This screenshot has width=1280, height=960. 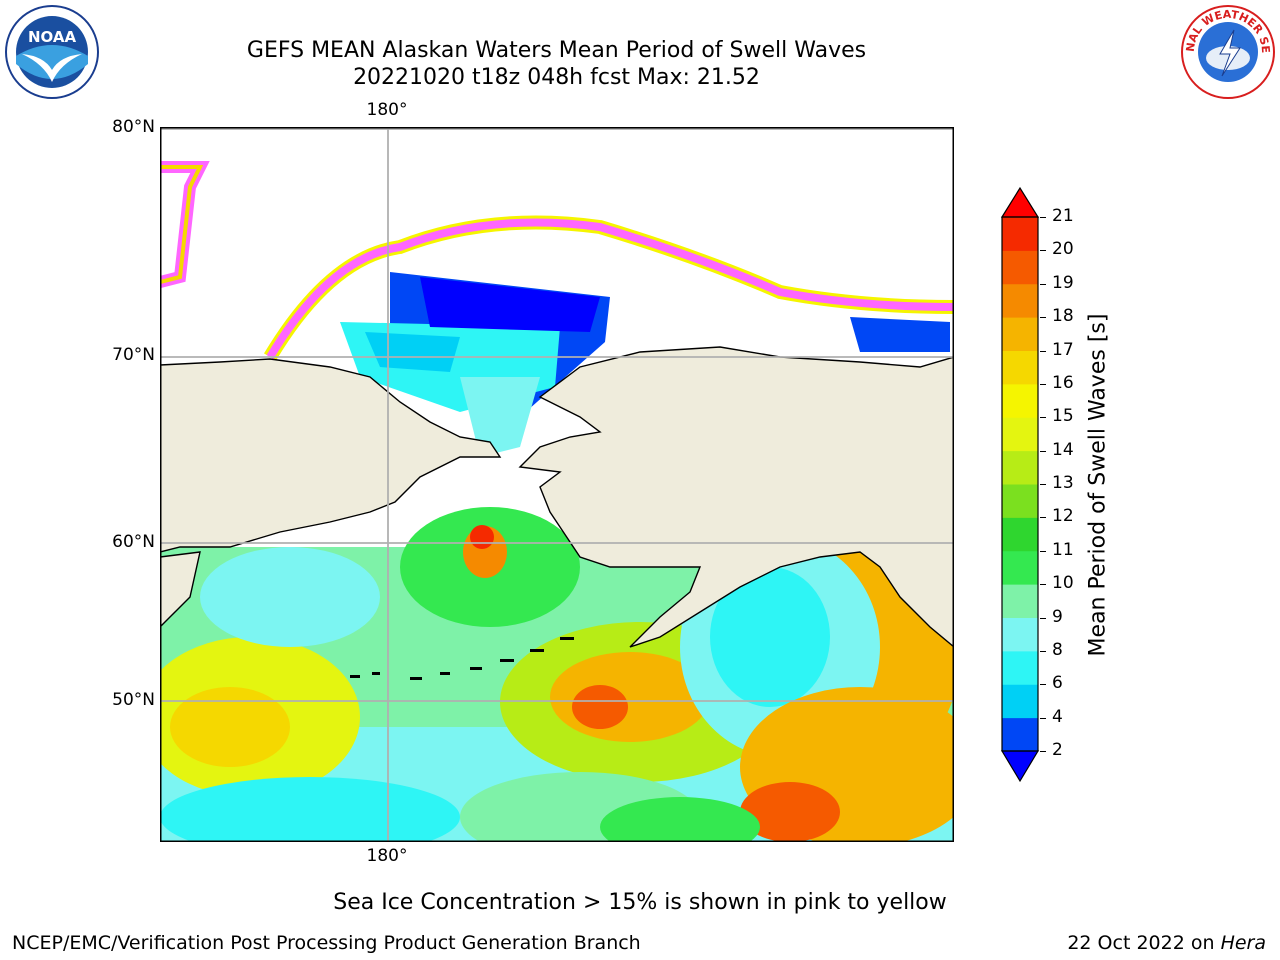 I want to click on lat-label-80n: 80°N, so click(x=133, y=127).